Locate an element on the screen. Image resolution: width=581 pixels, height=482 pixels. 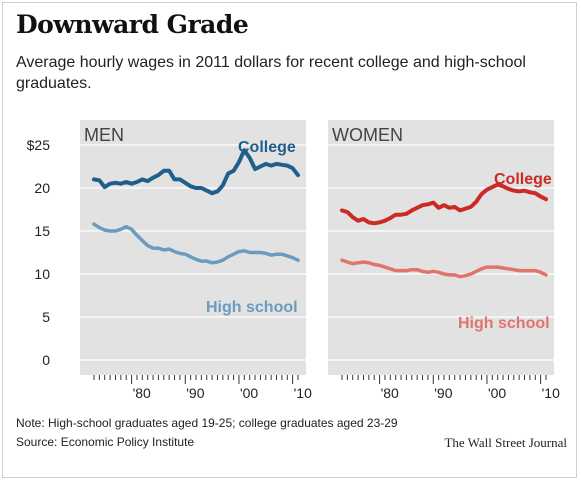
chart-title: Downward Grade is located at coordinates (132, 24).